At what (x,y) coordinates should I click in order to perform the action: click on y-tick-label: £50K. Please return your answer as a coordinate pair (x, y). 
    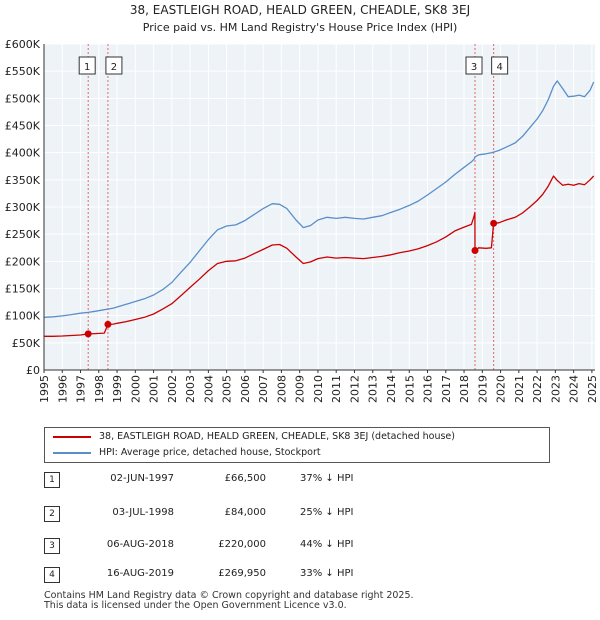
    Looking at the image, I should click on (26, 343).